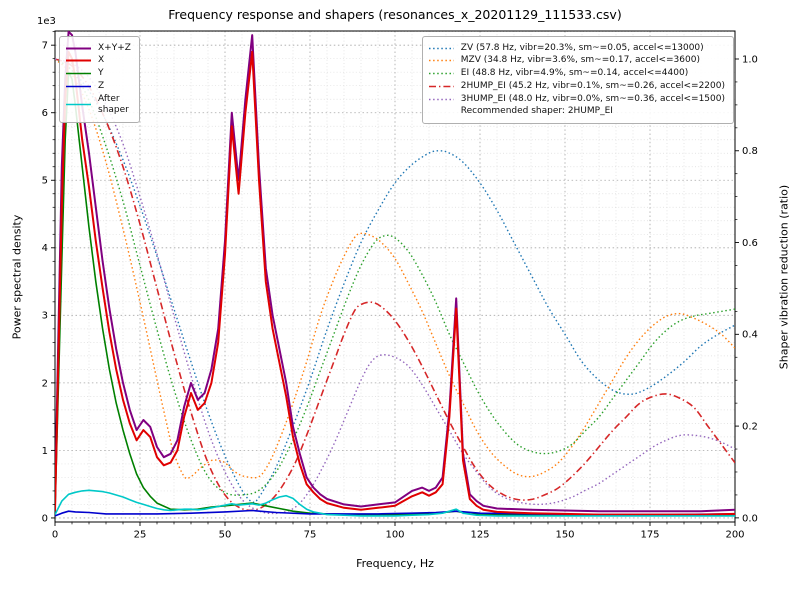 Image resolution: width=800 pixels, height=600 pixels. I want to click on svg-text: 1.0, so click(750, 59).